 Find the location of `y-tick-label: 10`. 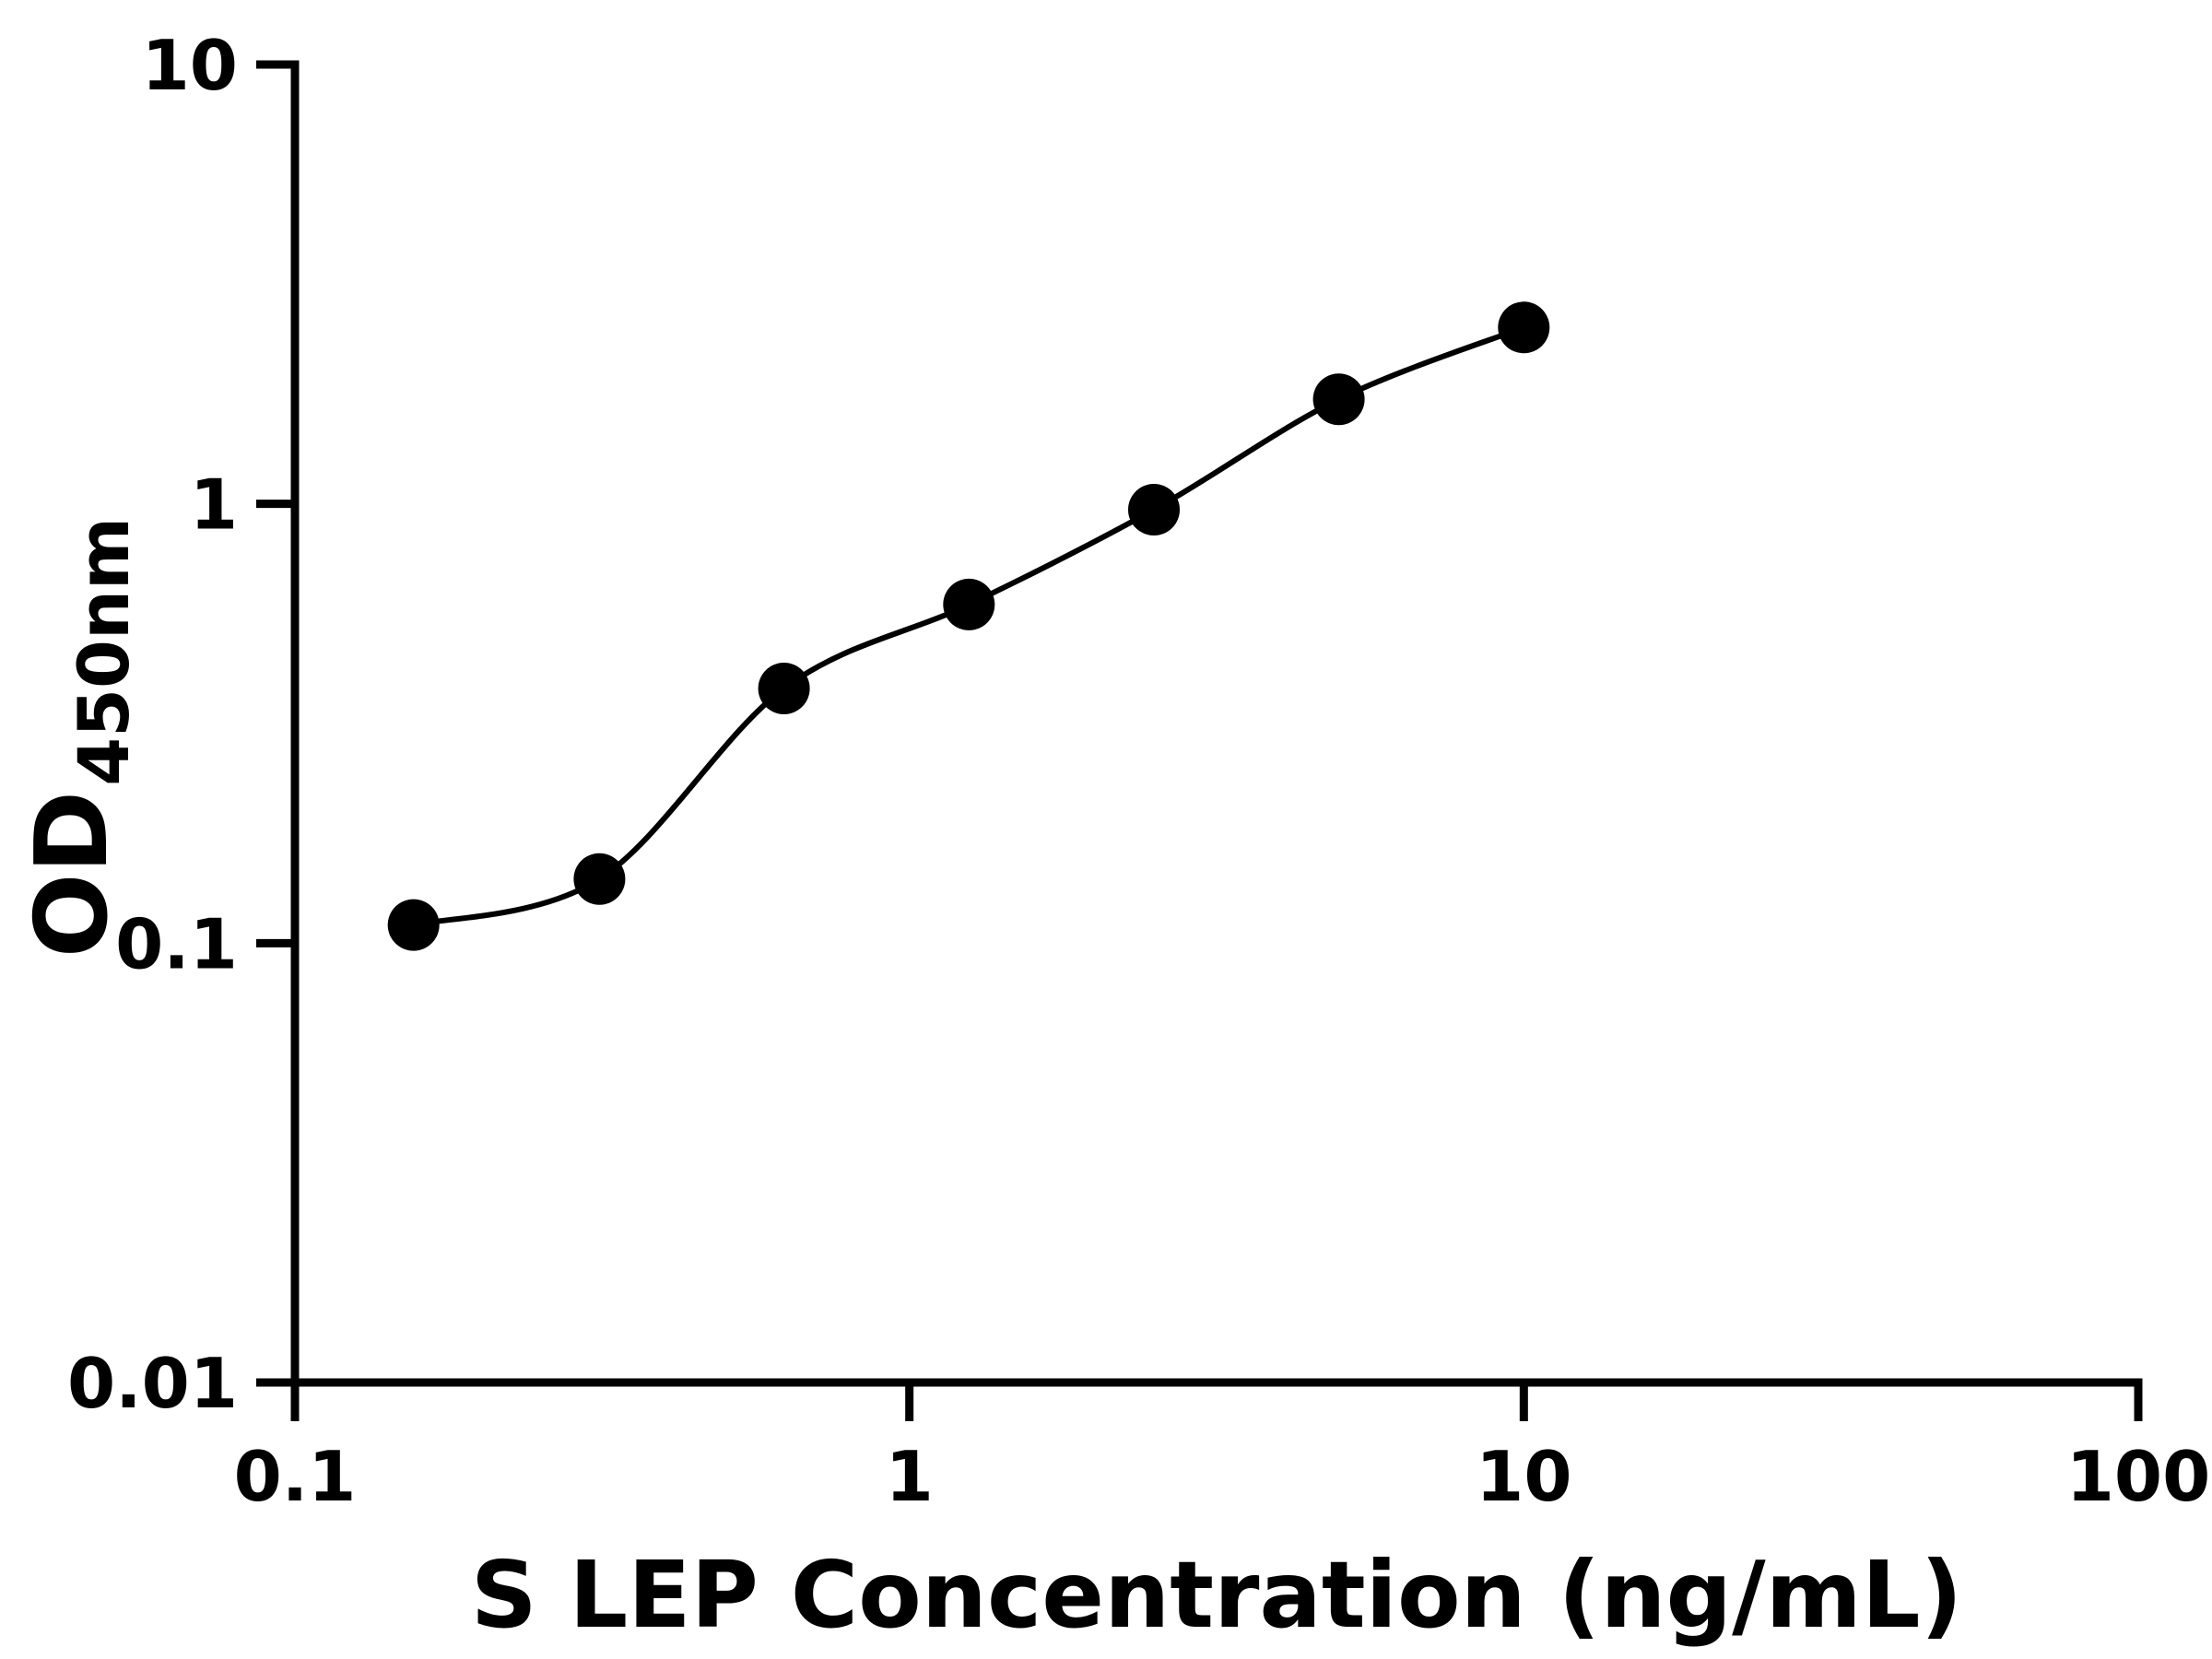

y-tick-label: 10 is located at coordinates (190, 65).